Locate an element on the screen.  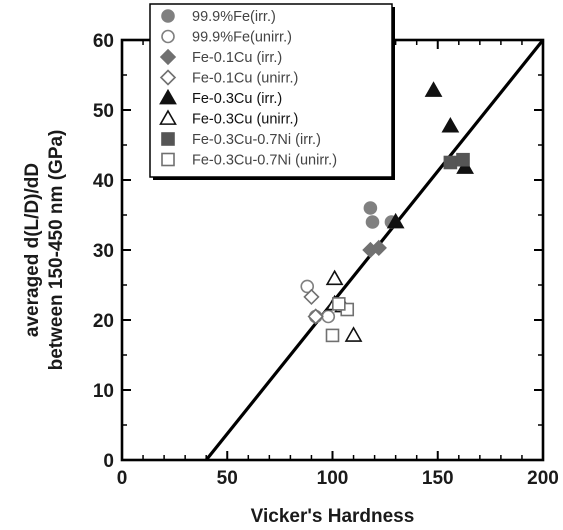
legend-label: Fe-0.3Cu (unirr.) is located at coordinates (245, 120).